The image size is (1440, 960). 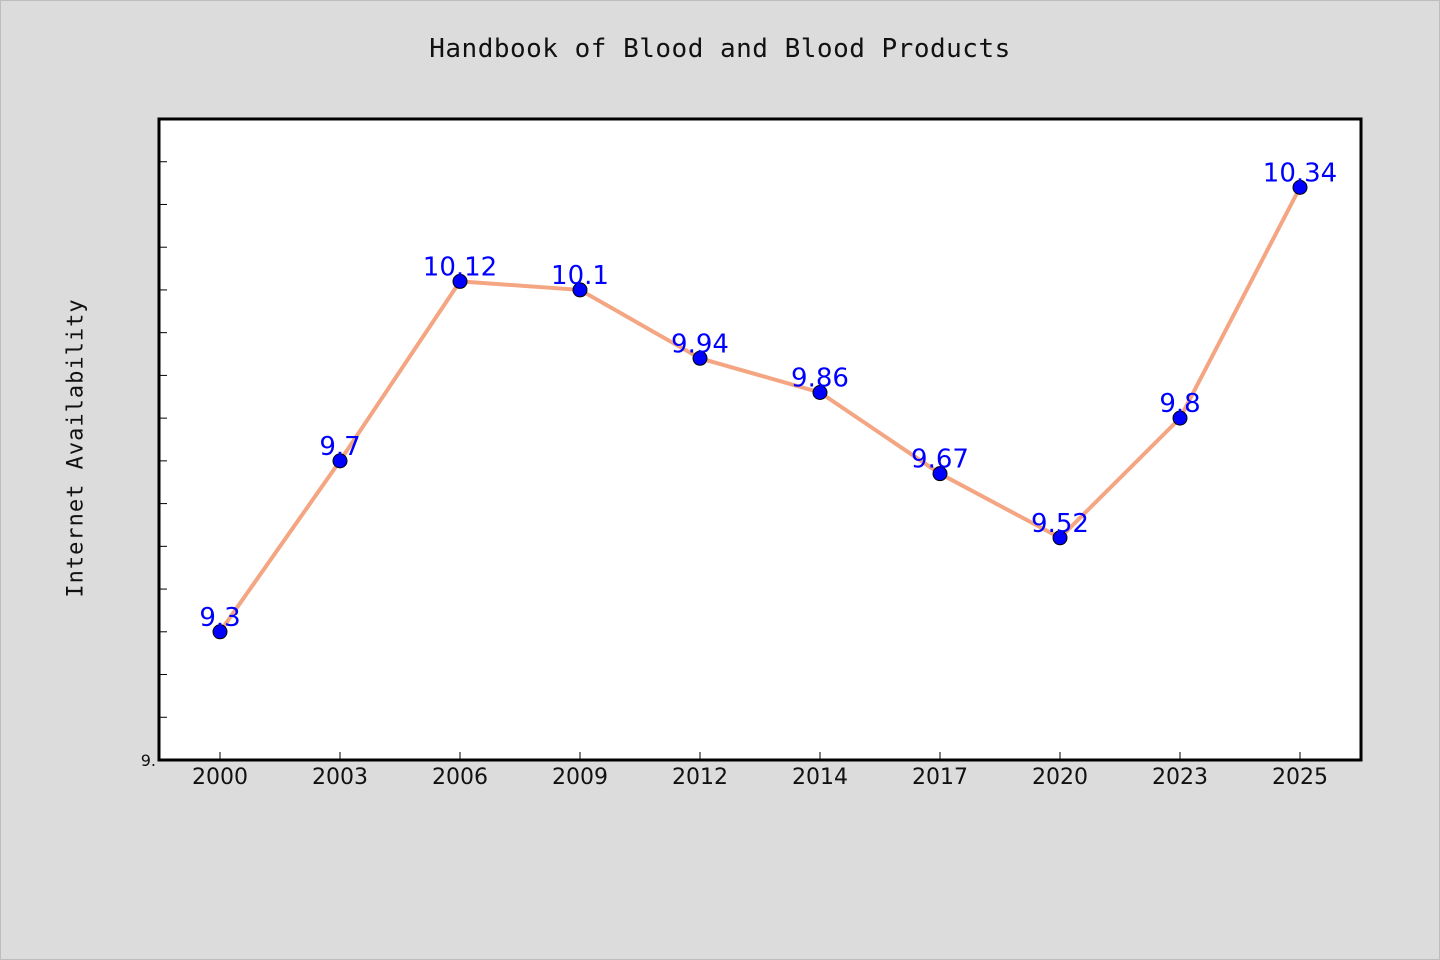 I want to click on x-tick-label: 2014, so click(x=820, y=777).